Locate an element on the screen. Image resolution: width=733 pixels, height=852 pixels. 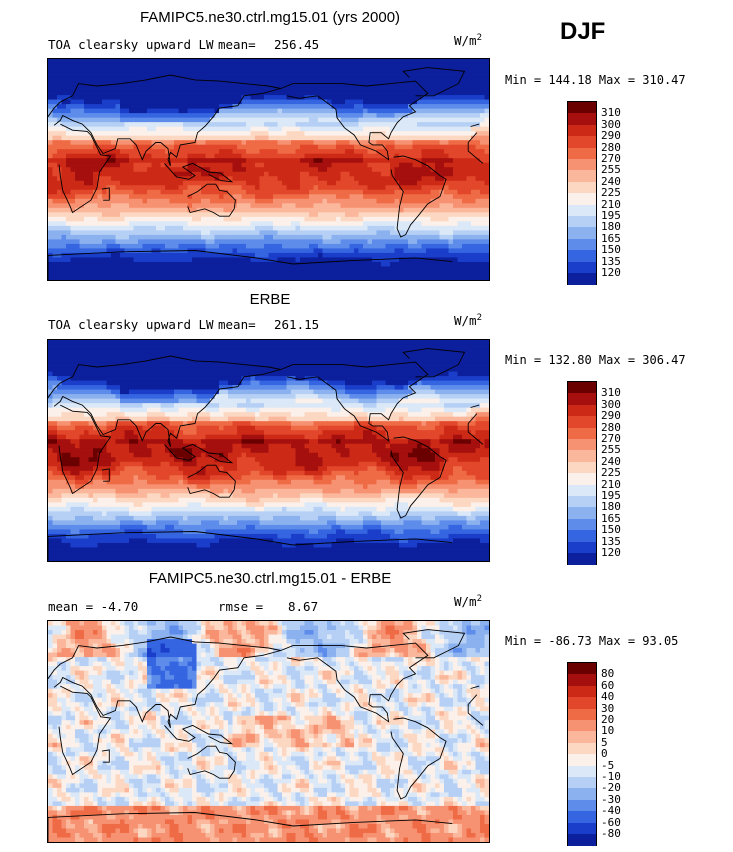
colorbar-tick-label: 195 is located at coordinates (611, 495).